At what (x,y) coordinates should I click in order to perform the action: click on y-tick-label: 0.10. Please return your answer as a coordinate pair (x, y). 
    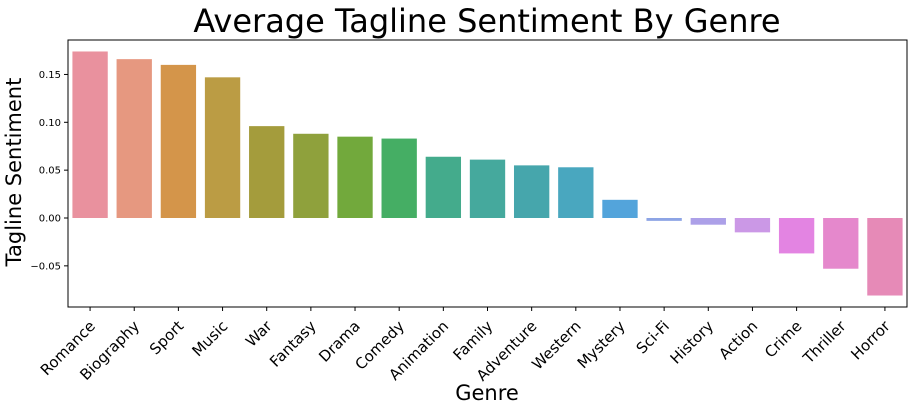
    Looking at the image, I should click on (50, 123).